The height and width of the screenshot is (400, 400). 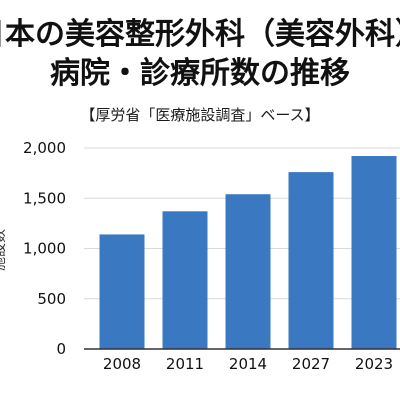 I want to click on y-tick-label: 500, so click(x=51, y=299).